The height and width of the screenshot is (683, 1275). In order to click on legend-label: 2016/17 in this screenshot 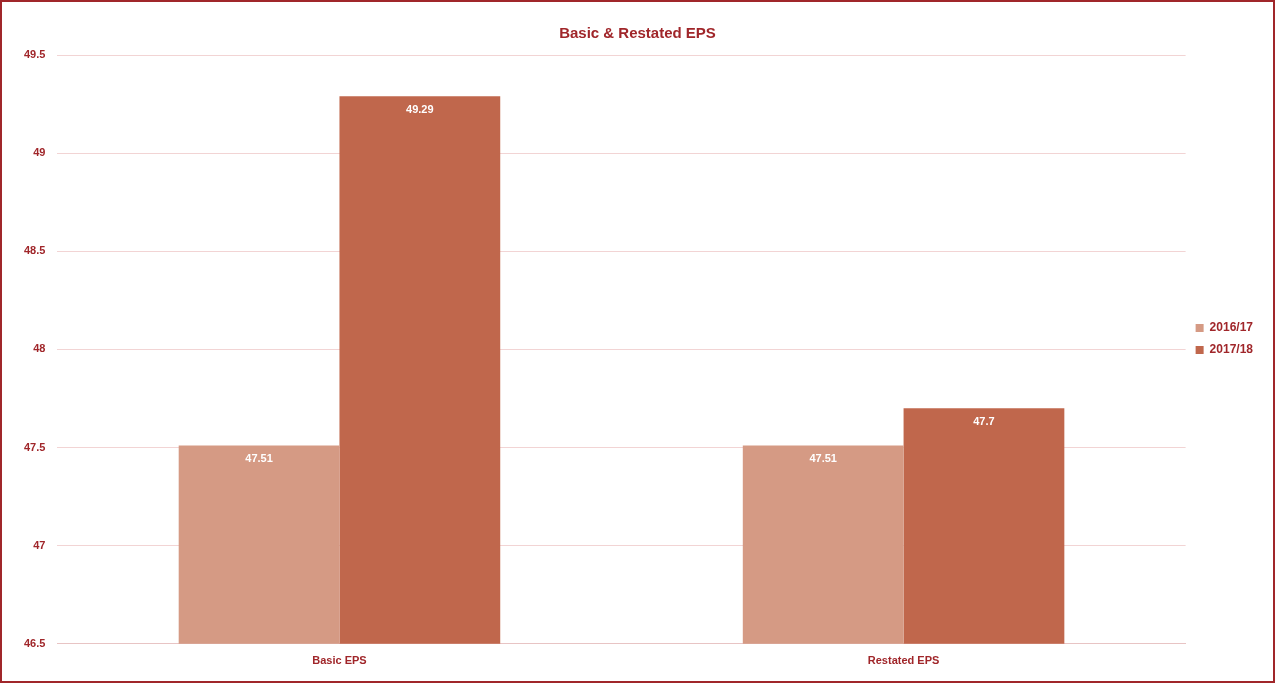, I will do `click(1231, 327)`.